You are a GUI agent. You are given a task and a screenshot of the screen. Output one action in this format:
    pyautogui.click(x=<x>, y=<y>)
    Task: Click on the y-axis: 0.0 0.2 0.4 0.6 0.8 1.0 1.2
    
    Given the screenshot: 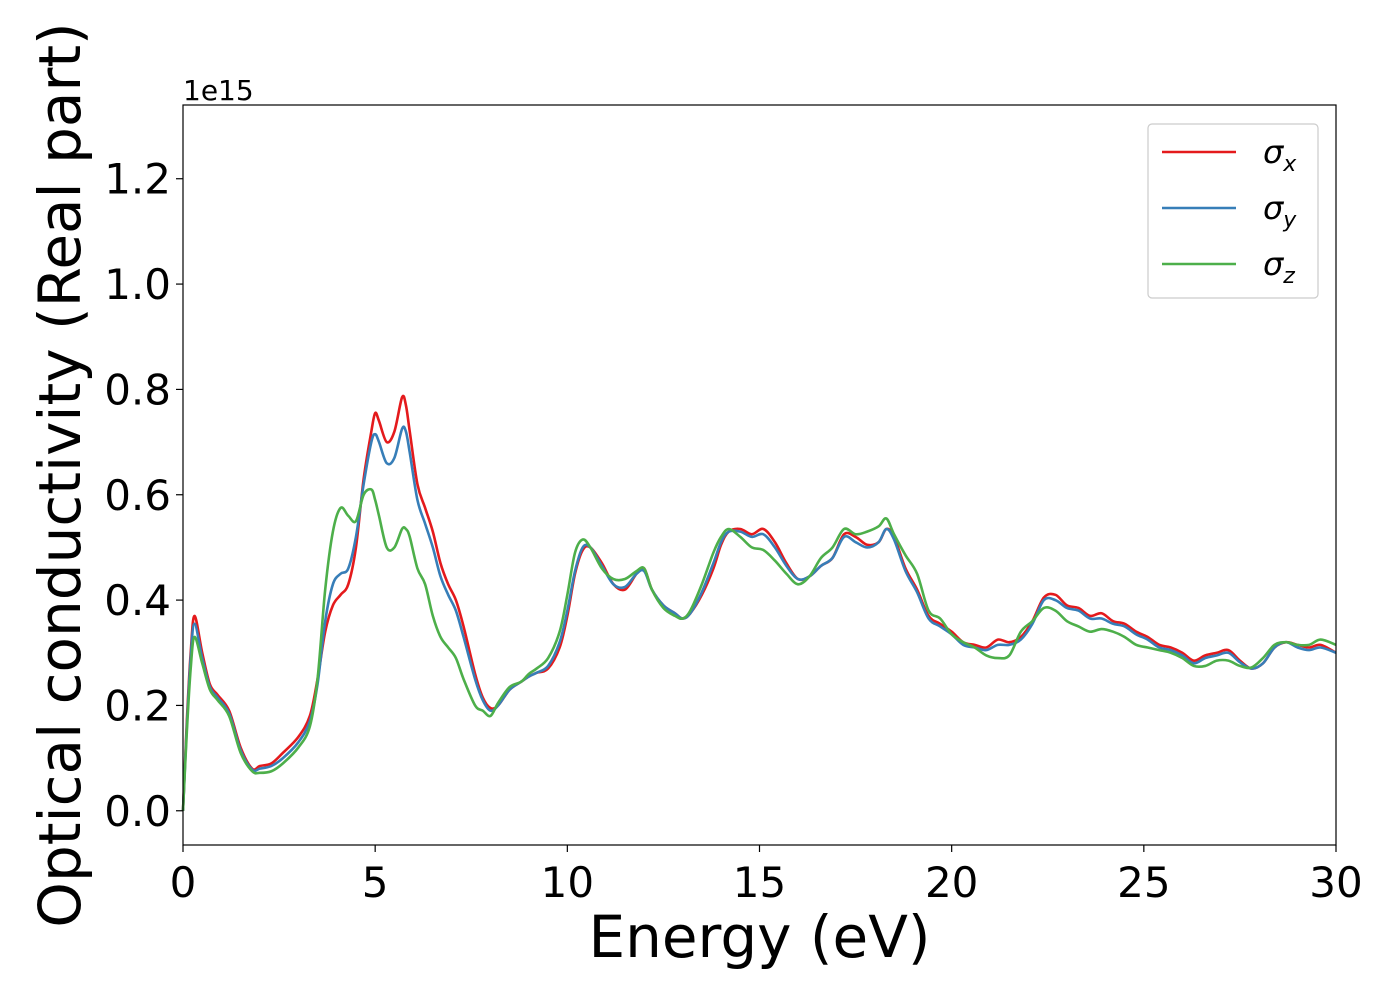 What is the action you would take?
    pyautogui.click(x=143, y=495)
    